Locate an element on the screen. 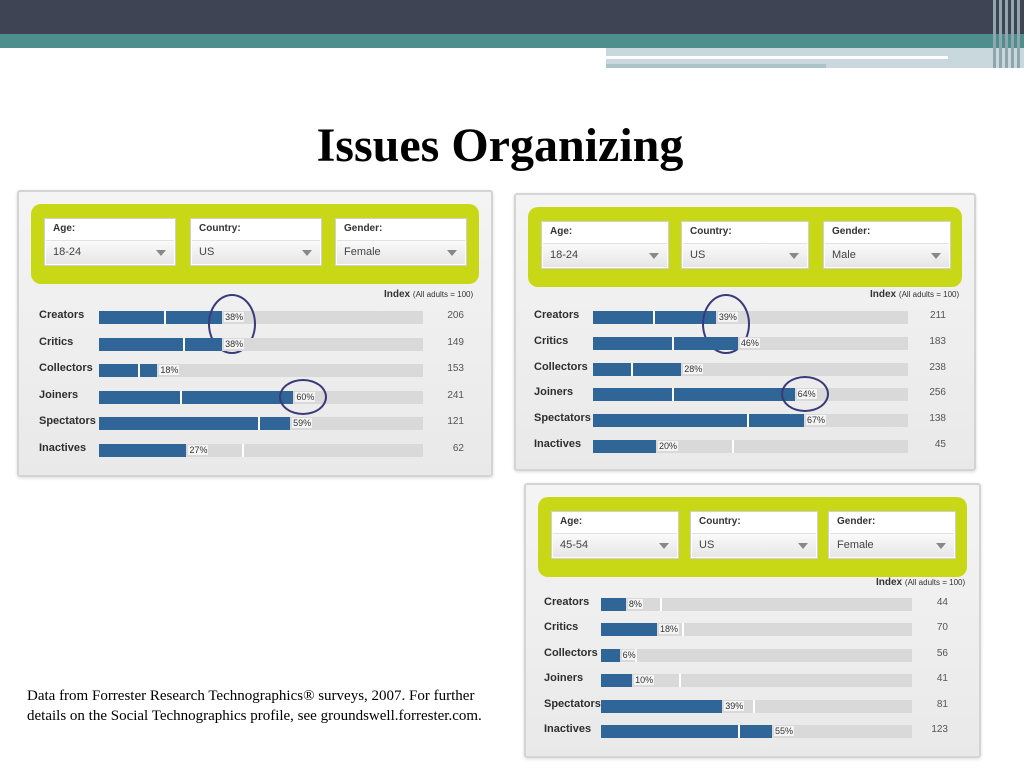 Image resolution: width=1024 pixels, height=768 pixels. index-value: 45 is located at coordinates (940, 444).